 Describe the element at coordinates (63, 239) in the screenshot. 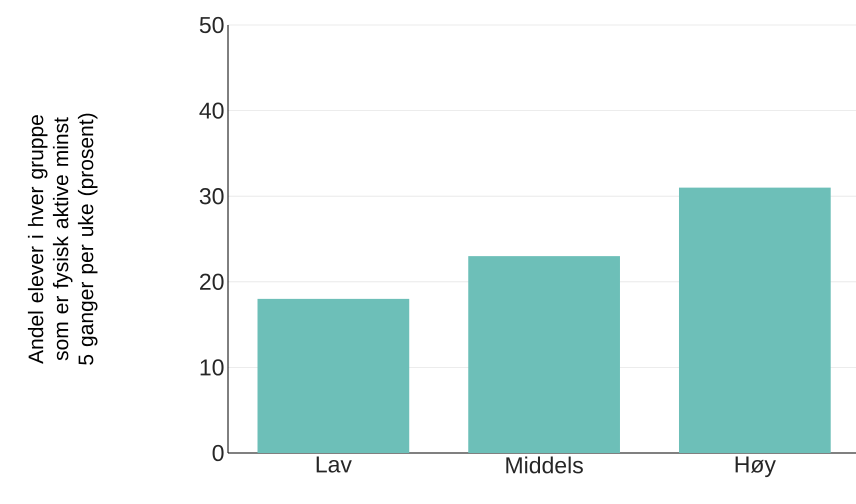

I see `y-axis-title: Andel elever i hver gruppe som er fysisk aktive minst 5 ganger per uke (prosent)` at that location.